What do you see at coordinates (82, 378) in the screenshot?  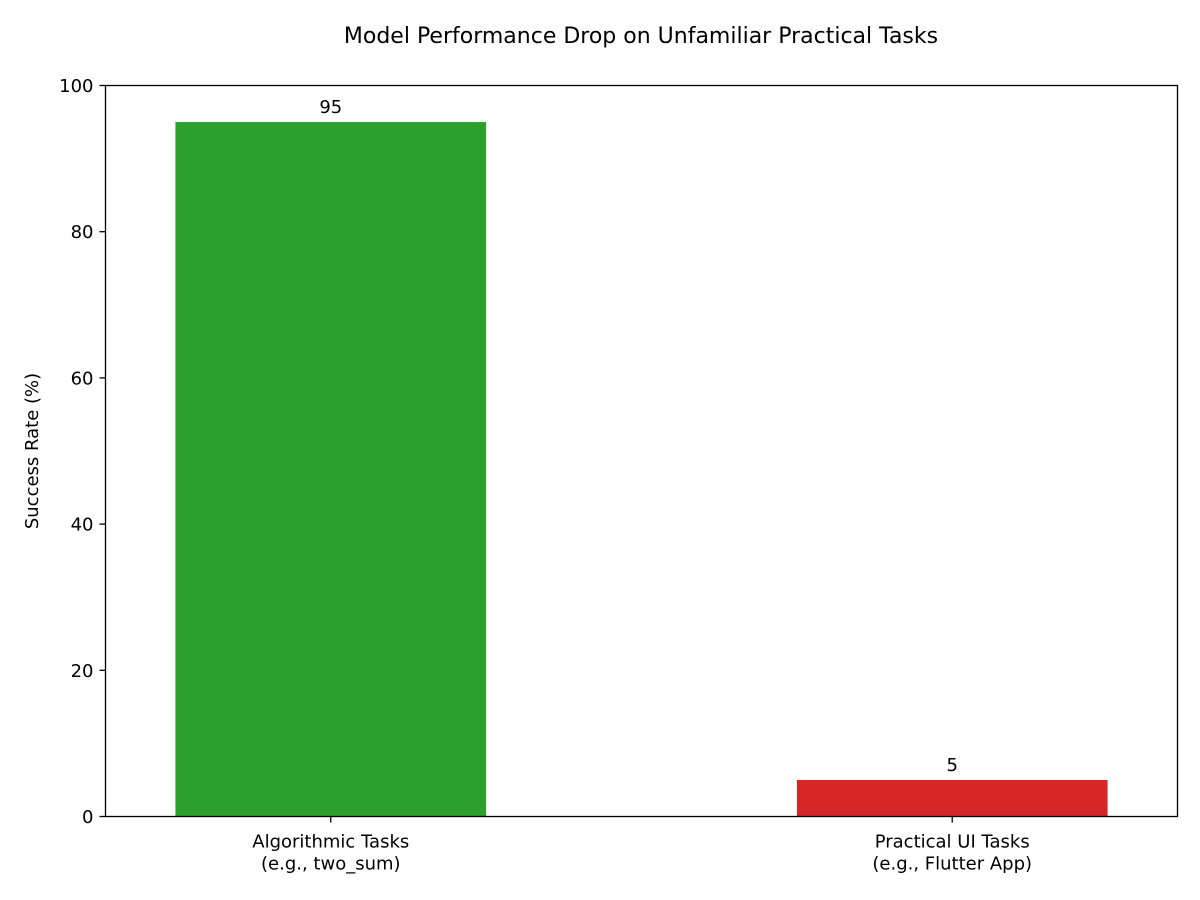 I see `y-tick-label-3: 60` at bounding box center [82, 378].